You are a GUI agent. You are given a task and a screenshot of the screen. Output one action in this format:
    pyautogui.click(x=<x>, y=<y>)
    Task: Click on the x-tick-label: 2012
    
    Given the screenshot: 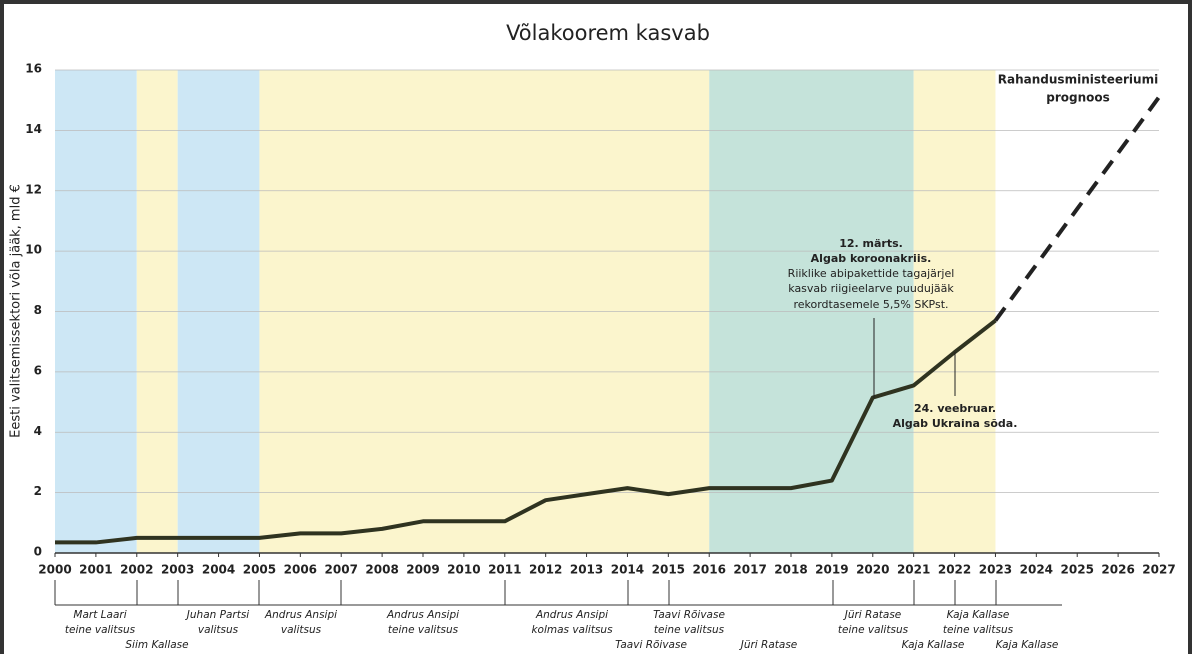 What is the action you would take?
    pyautogui.click(x=545, y=570)
    